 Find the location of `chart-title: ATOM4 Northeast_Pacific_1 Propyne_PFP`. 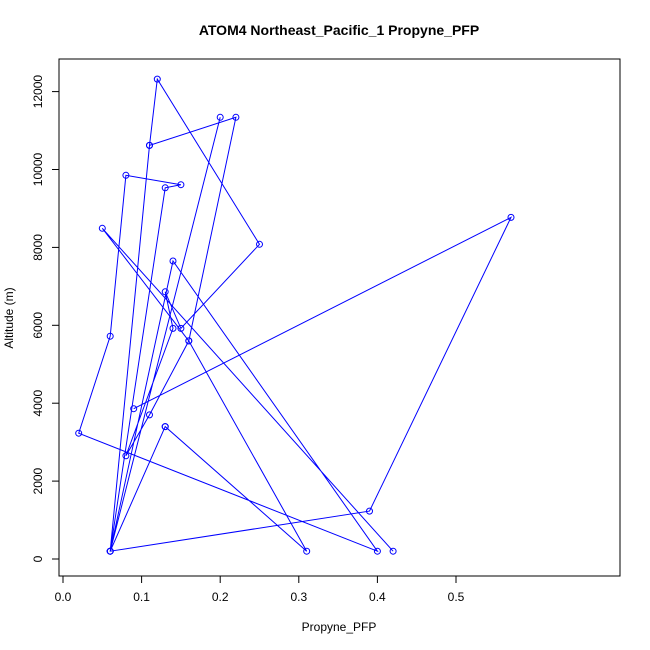

chart-title: ATOM4 Northeast_Pacific_1 Propyne_PFP is located at coordinates (339, 30).